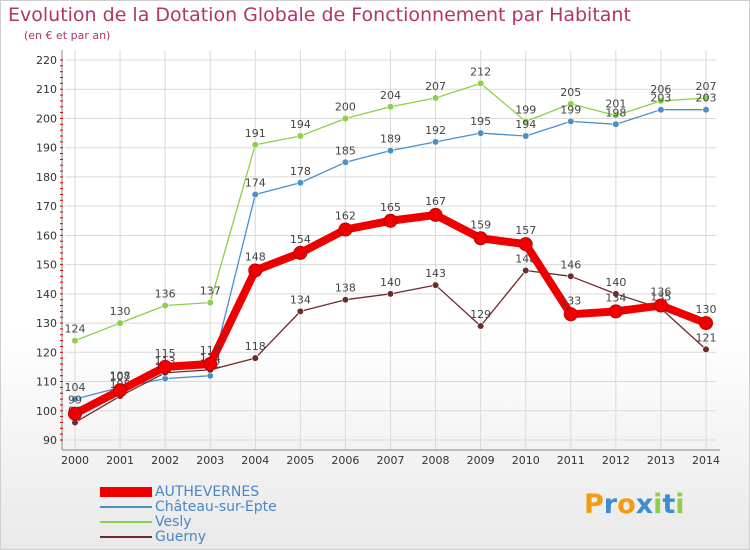  Describe the element at coordinates (594, 504) in the screenshot. I see `logo-letter: P` at that location.